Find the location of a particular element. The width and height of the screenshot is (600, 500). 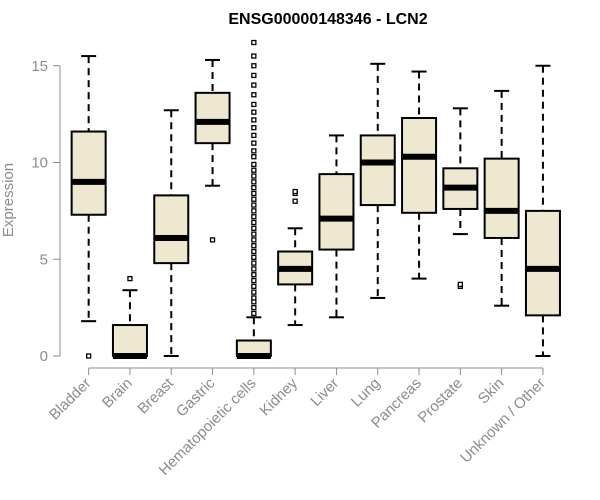

x-tick-label: Bladder is located at coordinates (70, 399).